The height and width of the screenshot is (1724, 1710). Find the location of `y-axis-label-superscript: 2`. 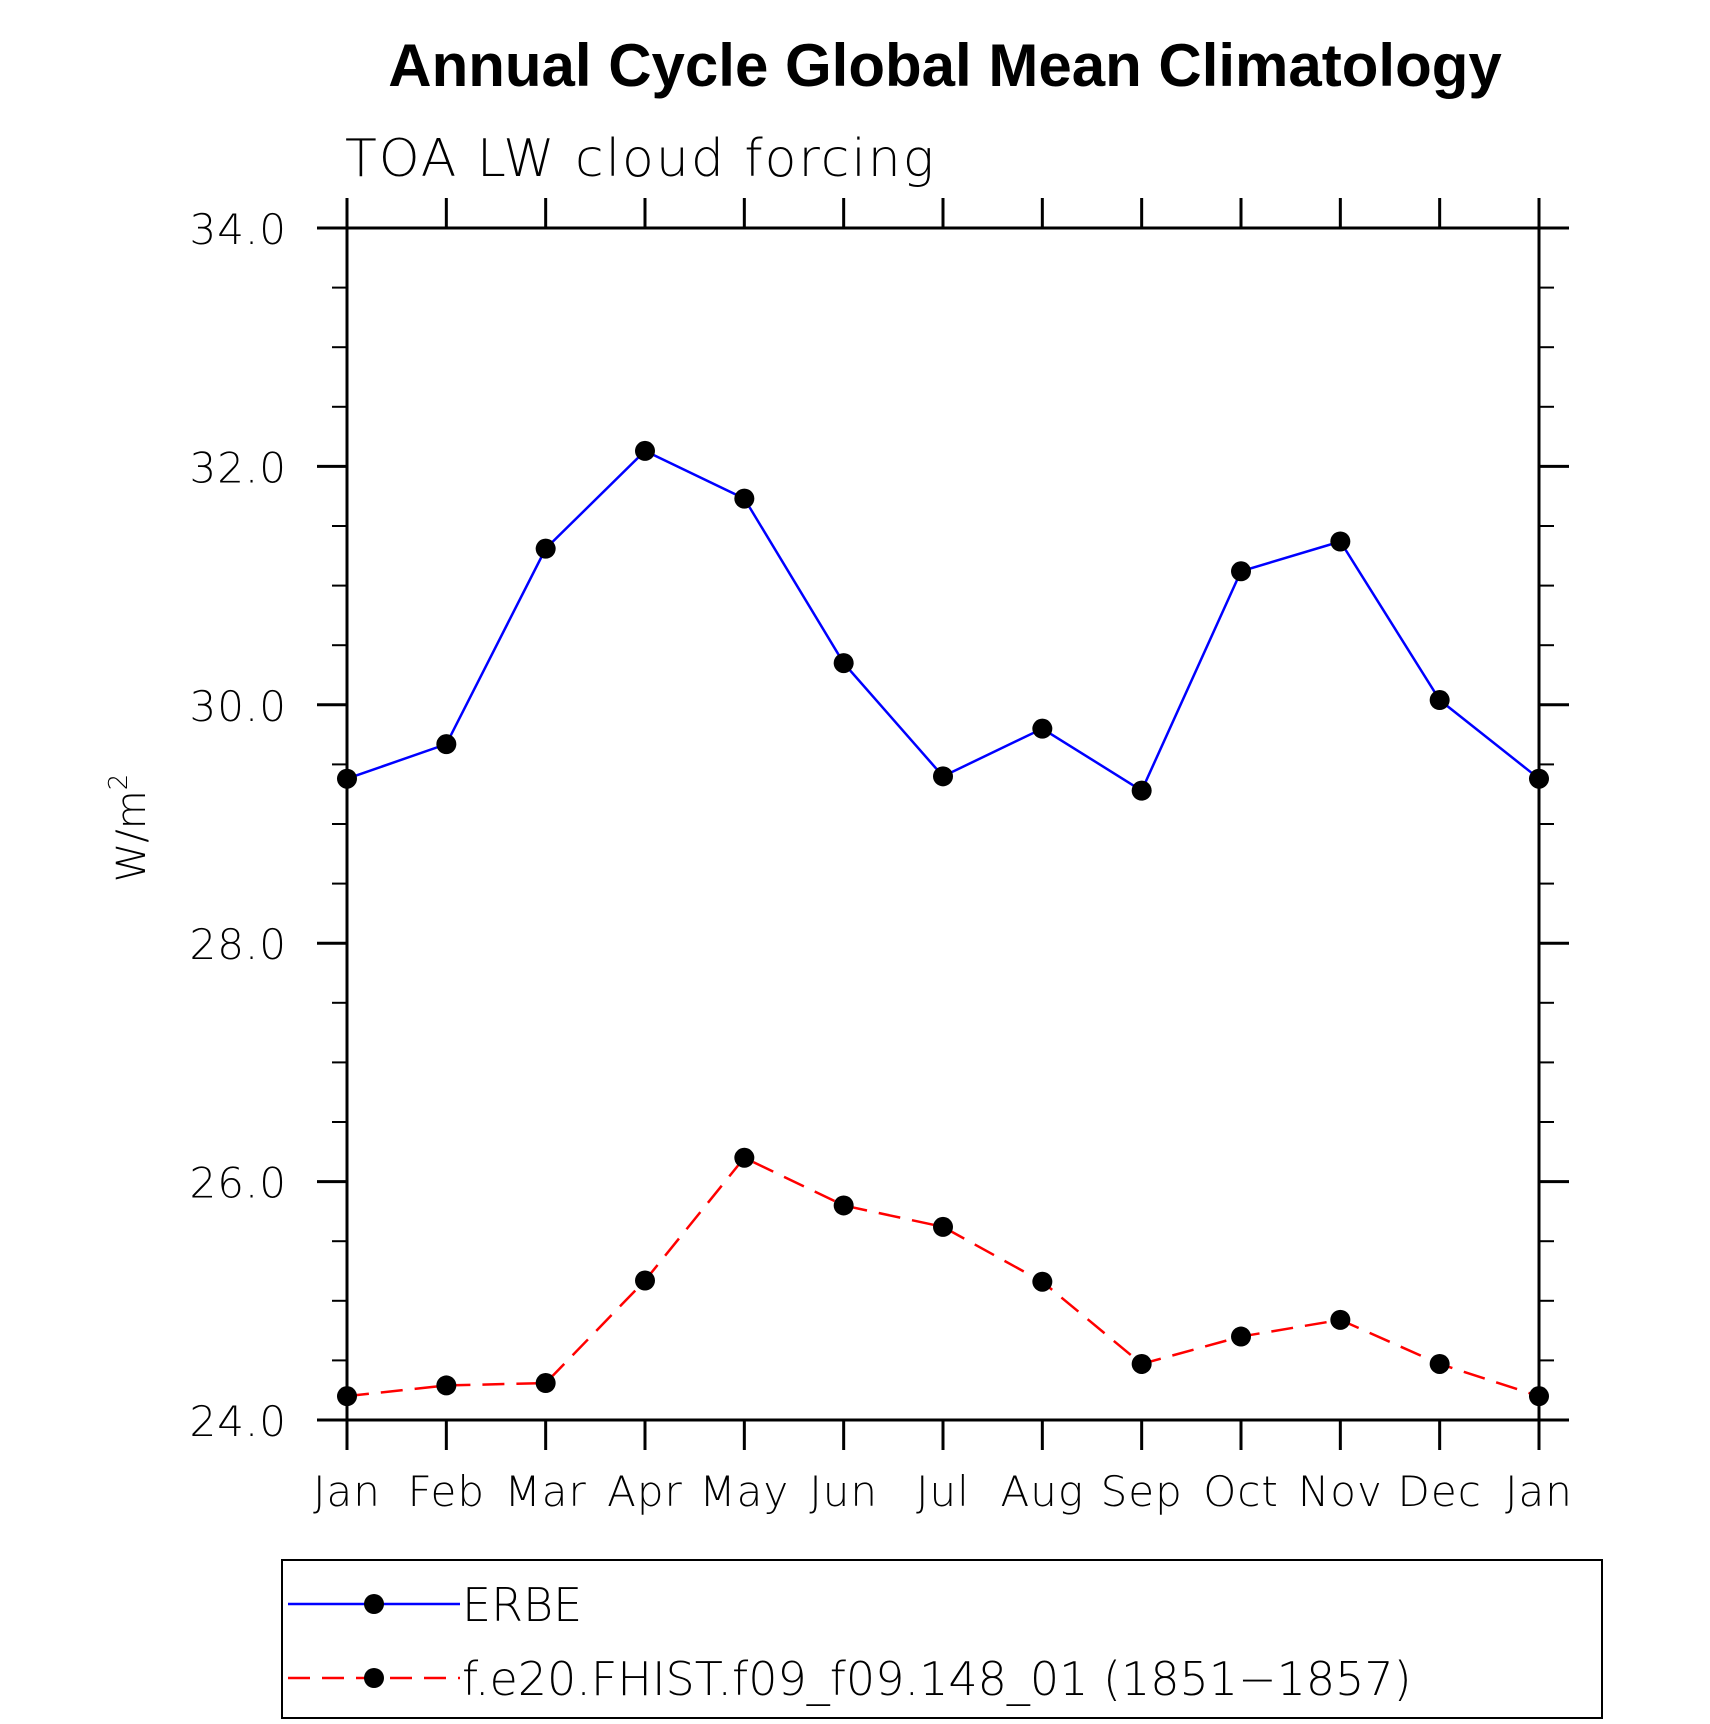

y-axis-label-superscript: 2 is located at coordinates (119, 782).